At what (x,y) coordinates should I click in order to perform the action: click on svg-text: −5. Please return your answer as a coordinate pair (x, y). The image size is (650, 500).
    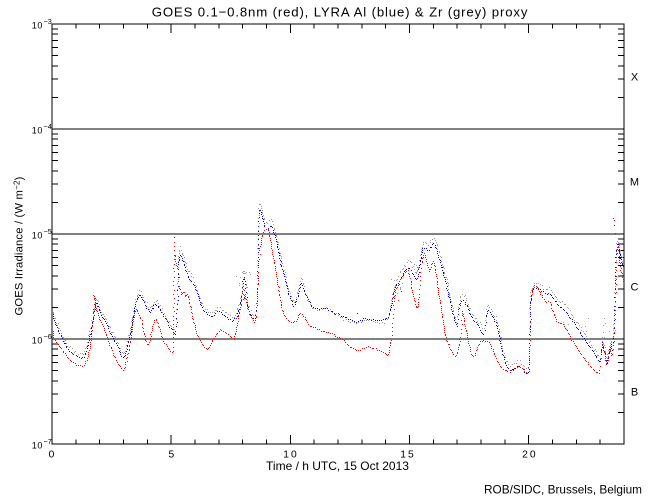
    Looking at the image, I should click on (48, 231).